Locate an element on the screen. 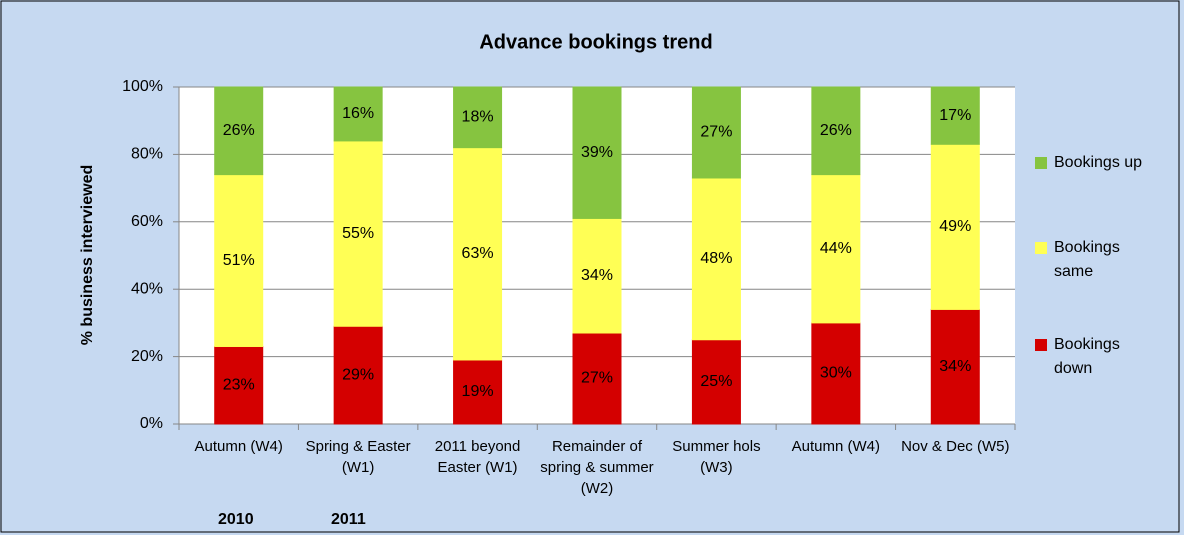 This screenshot has height=535, width=1184. y-tick-label: 60% is located at coordinates (147, 221).